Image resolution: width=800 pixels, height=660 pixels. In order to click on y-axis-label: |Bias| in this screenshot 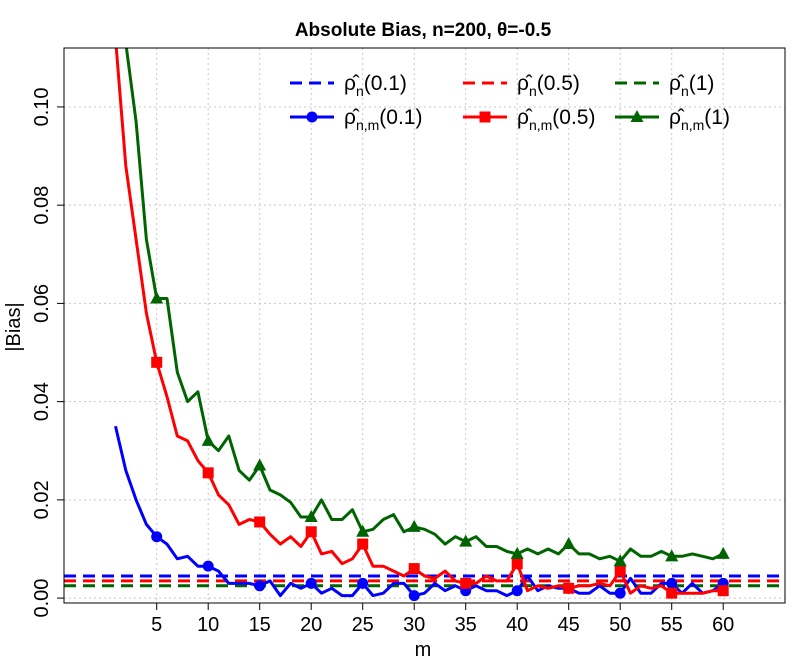, I will do `click(14, 326)`.